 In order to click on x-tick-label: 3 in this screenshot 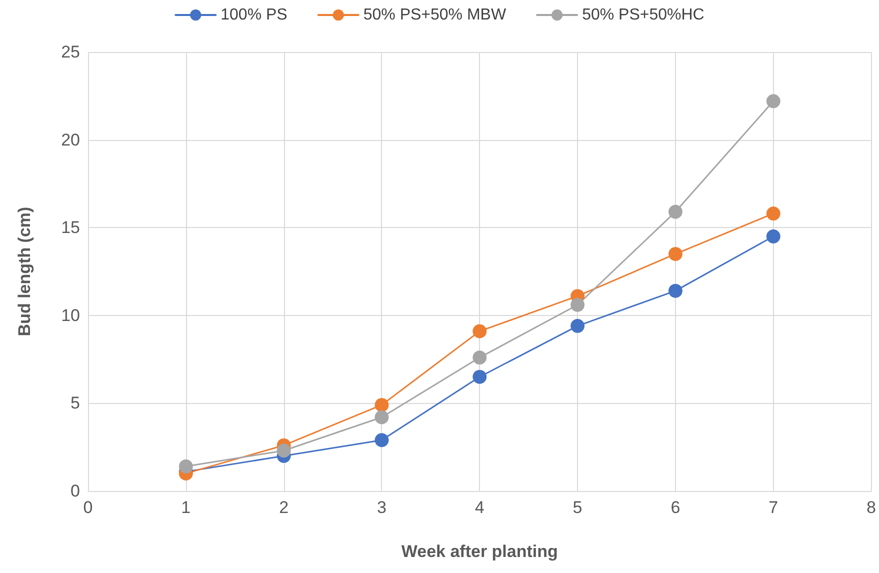, I will do `click(381, 507)`.